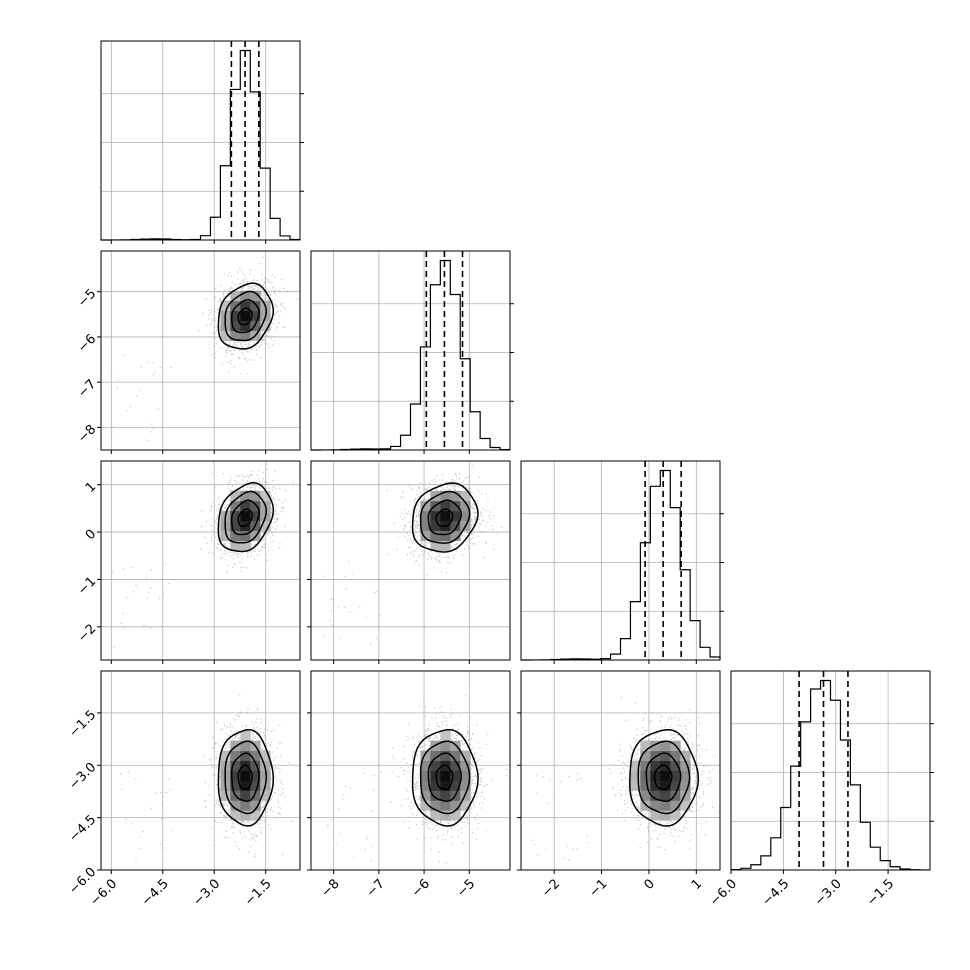 Image resolution: width=970 pixels, height=970 pixels. I want to click on x-tick-label: −8, so click(330, 888).